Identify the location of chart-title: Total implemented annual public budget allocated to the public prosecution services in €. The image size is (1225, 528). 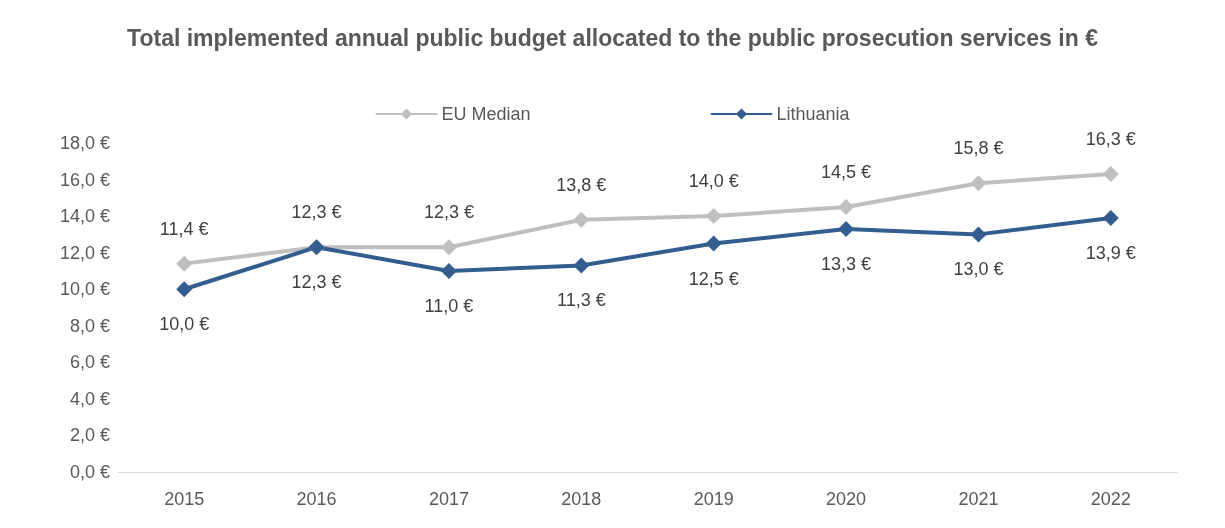
(613, 38).